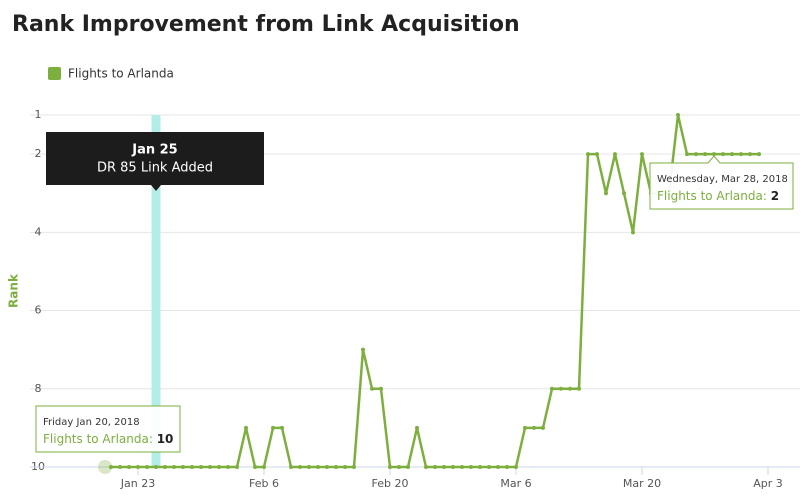  What do you see at coordinates (38, 114) in the screenshot?
I see `y-tick-label: 1` at bounding box center [38, 114].